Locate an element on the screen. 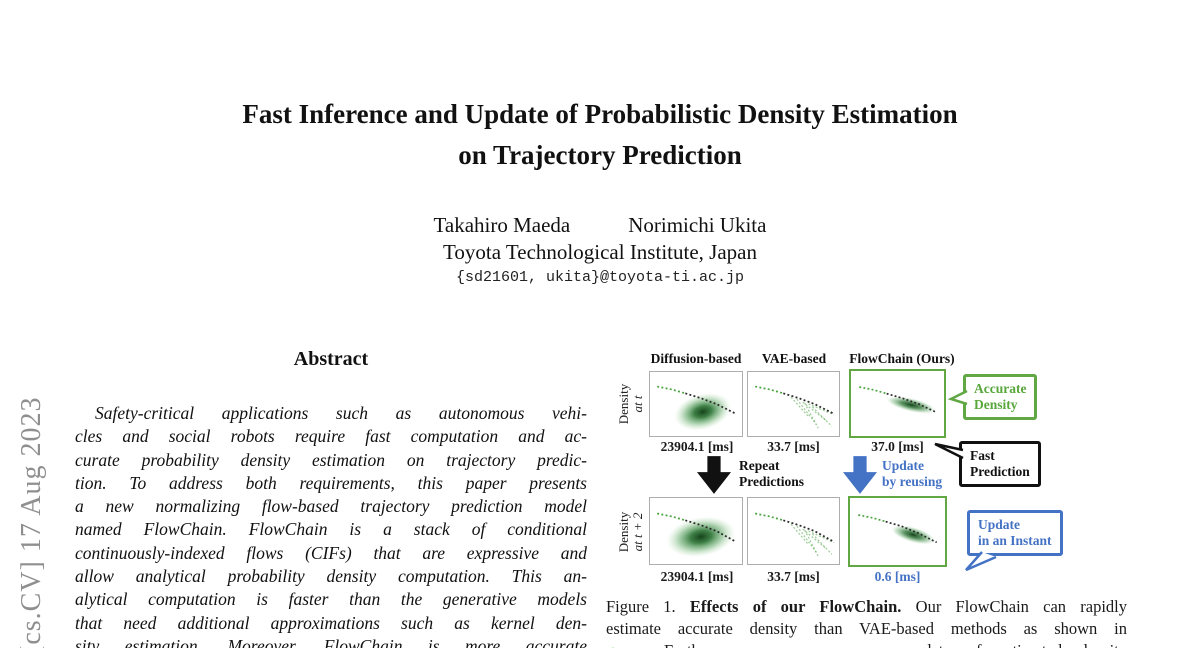 Image resolution: width=1200 pixels, height=648 pixels. abstract-heading: Abstract is located at coordinates (331, 359).